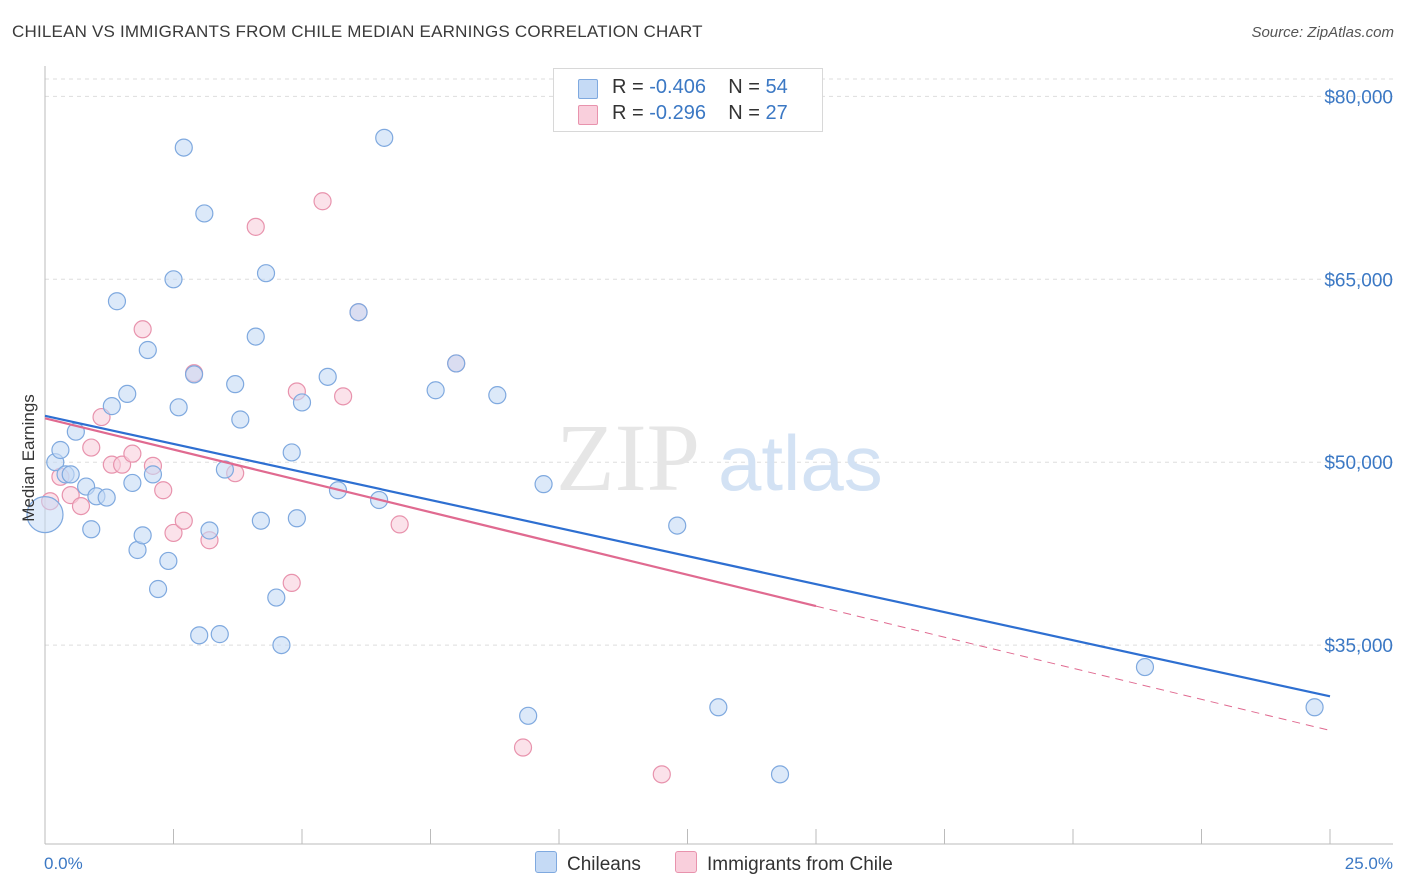 Image resolution: width=1406 pixels, height=892 pixels. Describe the element at coordinates (28, 458) in the screenshot. I see `y-axis-label: Median Earnings` at that location.